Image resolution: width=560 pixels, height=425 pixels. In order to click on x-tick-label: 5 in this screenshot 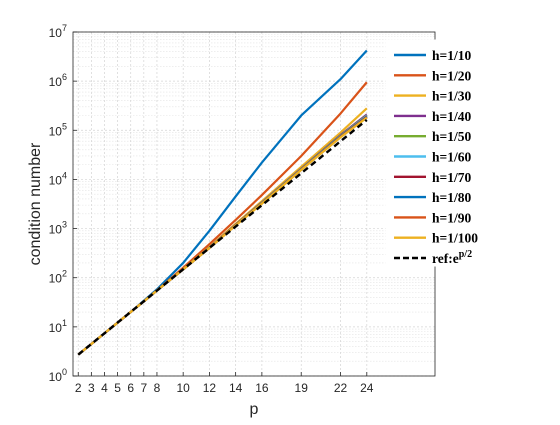, I will do `click(117, 388)`.